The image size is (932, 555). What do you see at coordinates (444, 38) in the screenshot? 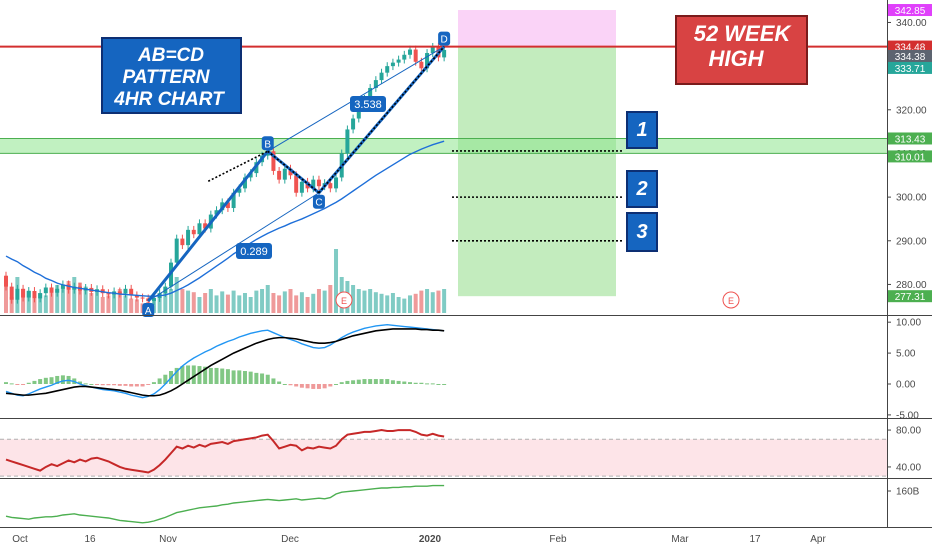
I see `point-marker-d` at bounding box center [444, 38].